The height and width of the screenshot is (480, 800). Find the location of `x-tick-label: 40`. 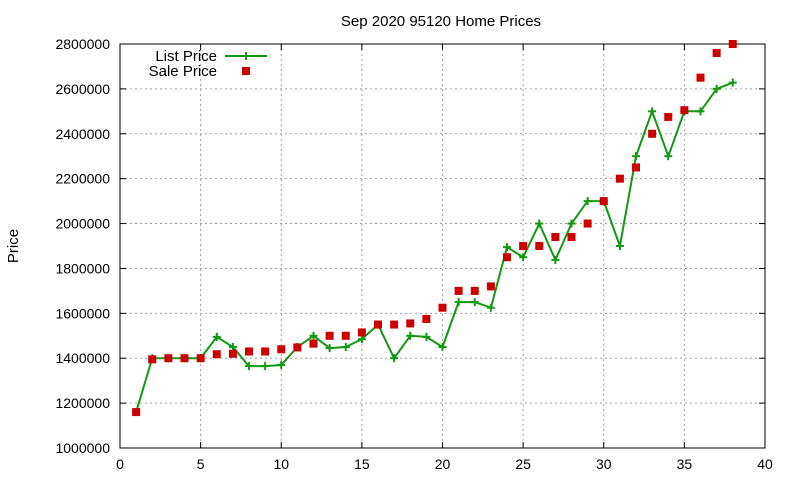

x-tick-label: 40 is located at coordinates (765, 464).